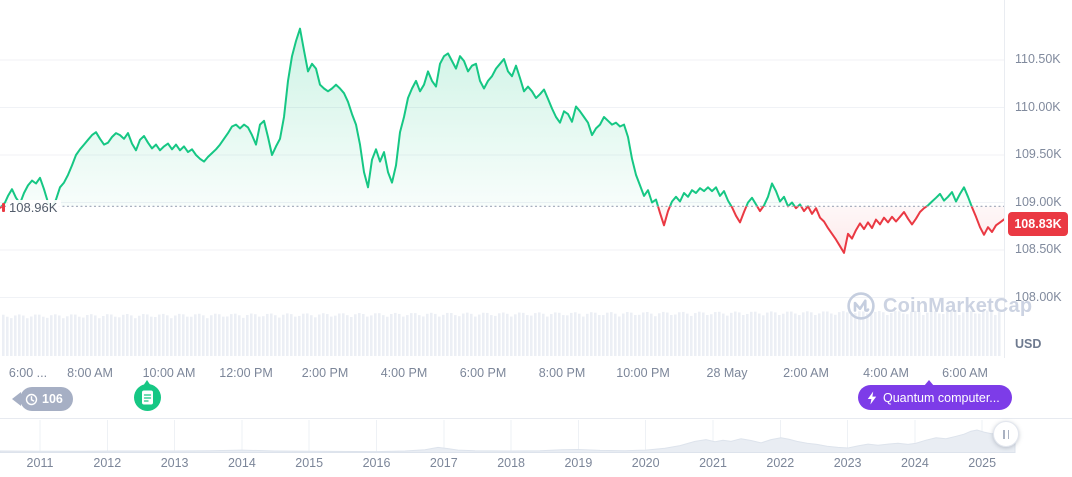  What do you see at coordinates (511, 463) in the screenshot?
I see `year-label: 2018` at bounding box center [511, 463].